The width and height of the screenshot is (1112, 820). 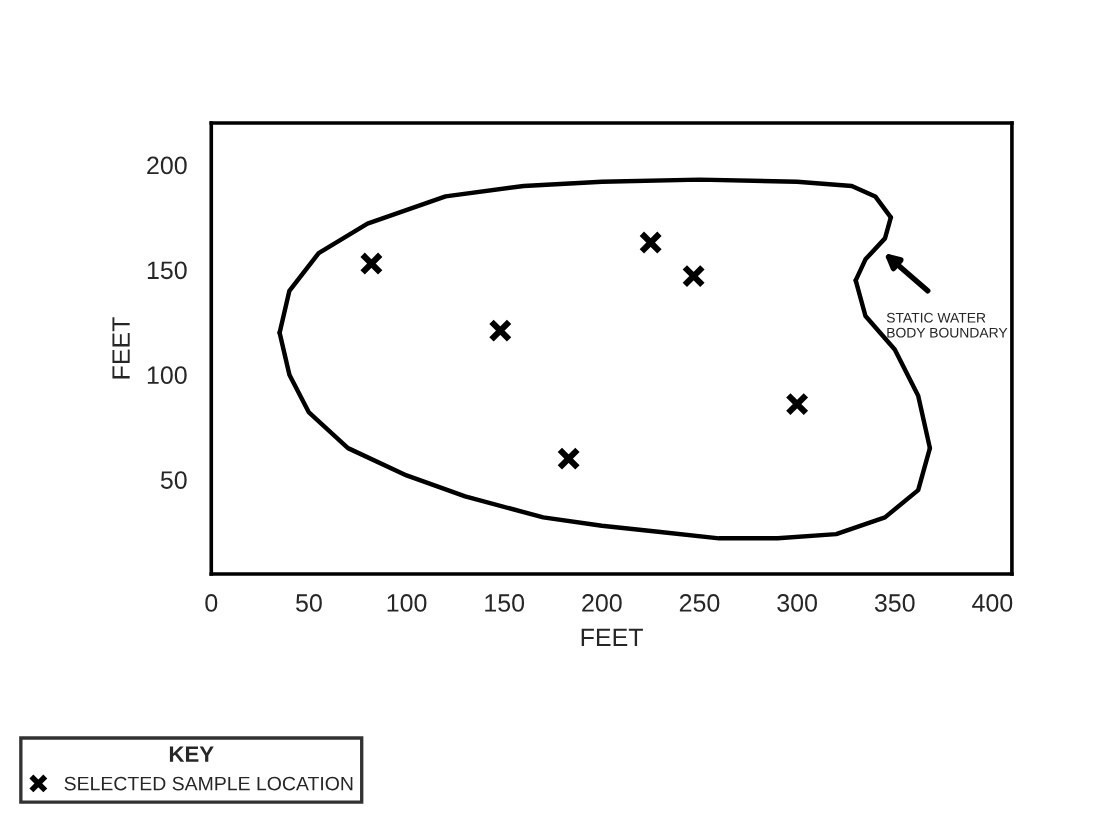 I want to click on x-tick-label: 0, so click(x=211, y=603).